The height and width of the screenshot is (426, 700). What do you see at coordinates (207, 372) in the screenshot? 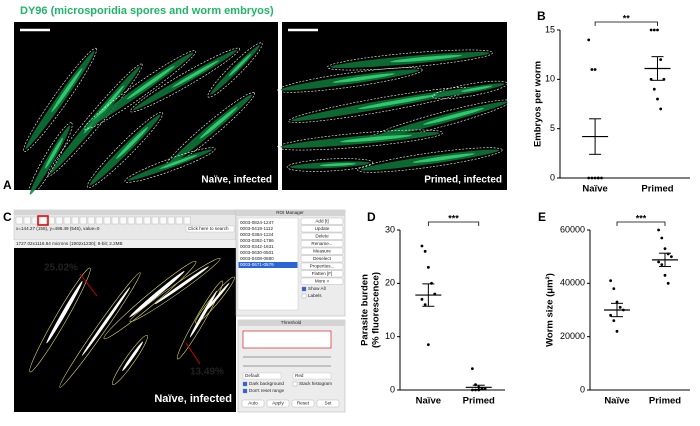
I see `annotation: 13.49%` at bounding box center [207, 372].